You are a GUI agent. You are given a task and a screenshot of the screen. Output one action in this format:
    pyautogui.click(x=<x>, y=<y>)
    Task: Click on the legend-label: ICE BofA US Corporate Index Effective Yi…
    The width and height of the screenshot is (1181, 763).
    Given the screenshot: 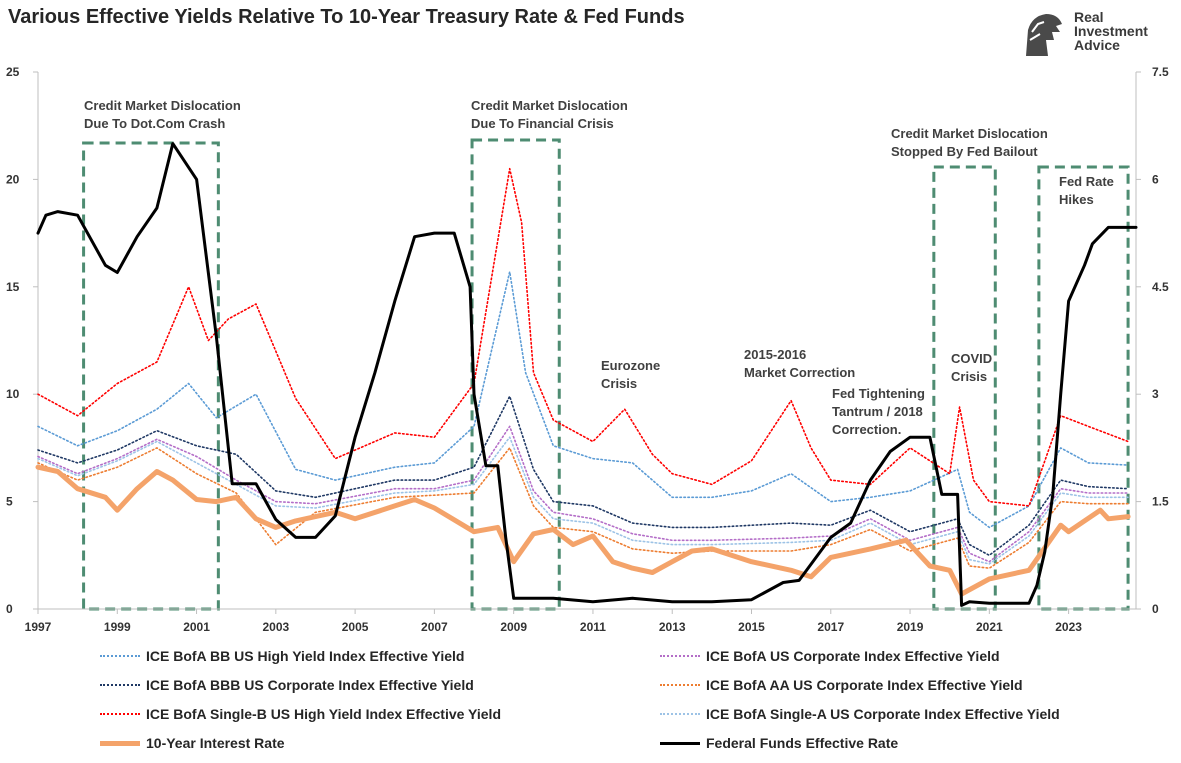 What is the action you would take?
    pyautogui.click(x=853, y=656)
    